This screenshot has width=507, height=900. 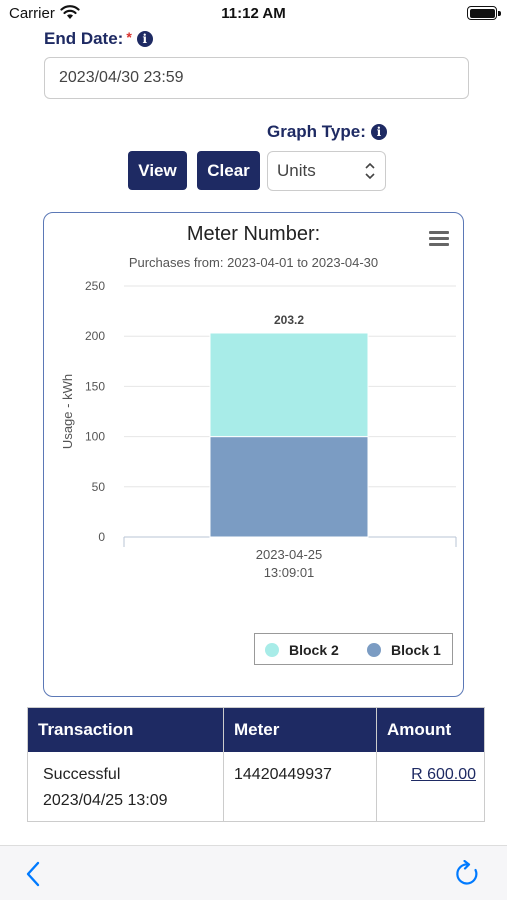 I want to click on back-icon, so click(x=33, y=874).